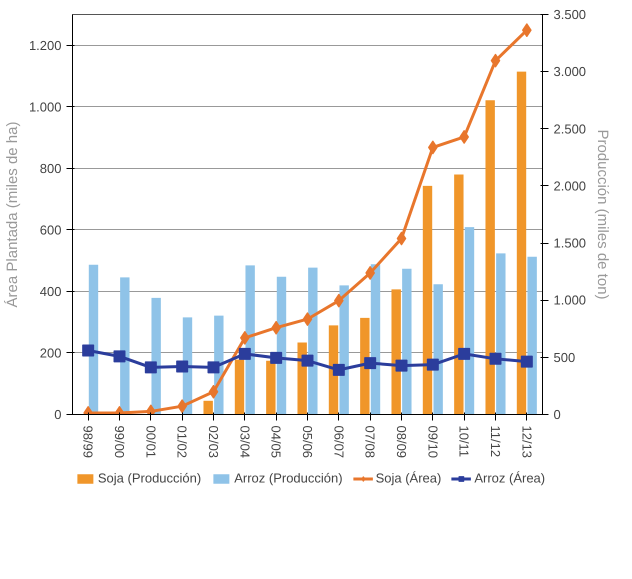 This screenshot has width=632, height=579. What do you see at coordinates (51, 230) in the screenshot?
I see `y-tick-label: 600` at bounding box center [51, 230].